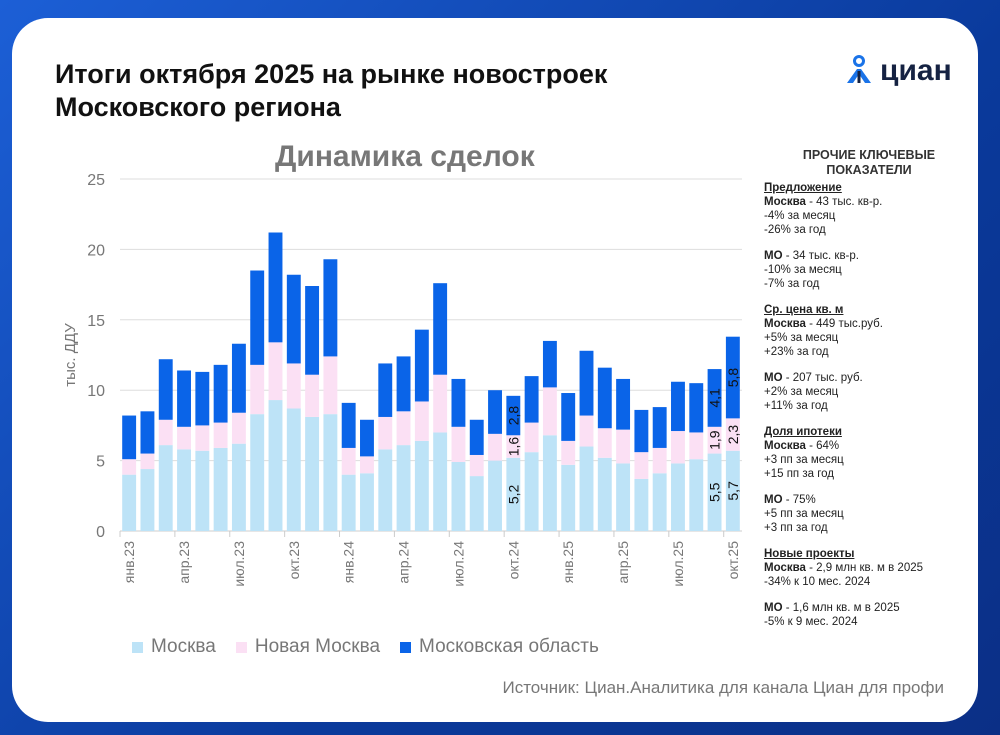 The image size is (1000, 735). Describe the element at coordinates (869, 170) in the screenshot. I see `panel-heading-line-2: ПОКАЗАТЕЛИ` at that location.